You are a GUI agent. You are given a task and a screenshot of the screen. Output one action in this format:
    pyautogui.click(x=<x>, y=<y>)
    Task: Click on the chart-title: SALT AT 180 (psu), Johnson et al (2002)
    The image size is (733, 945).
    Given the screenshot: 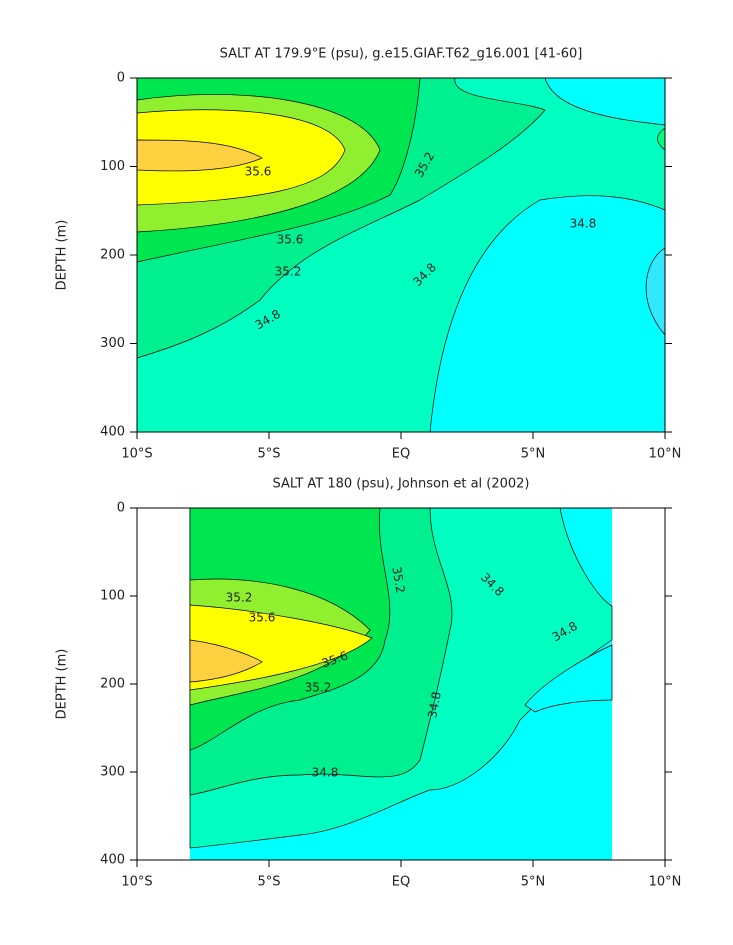 What is the action you would take?
    pyautogui.click(x=400, y=484)
    